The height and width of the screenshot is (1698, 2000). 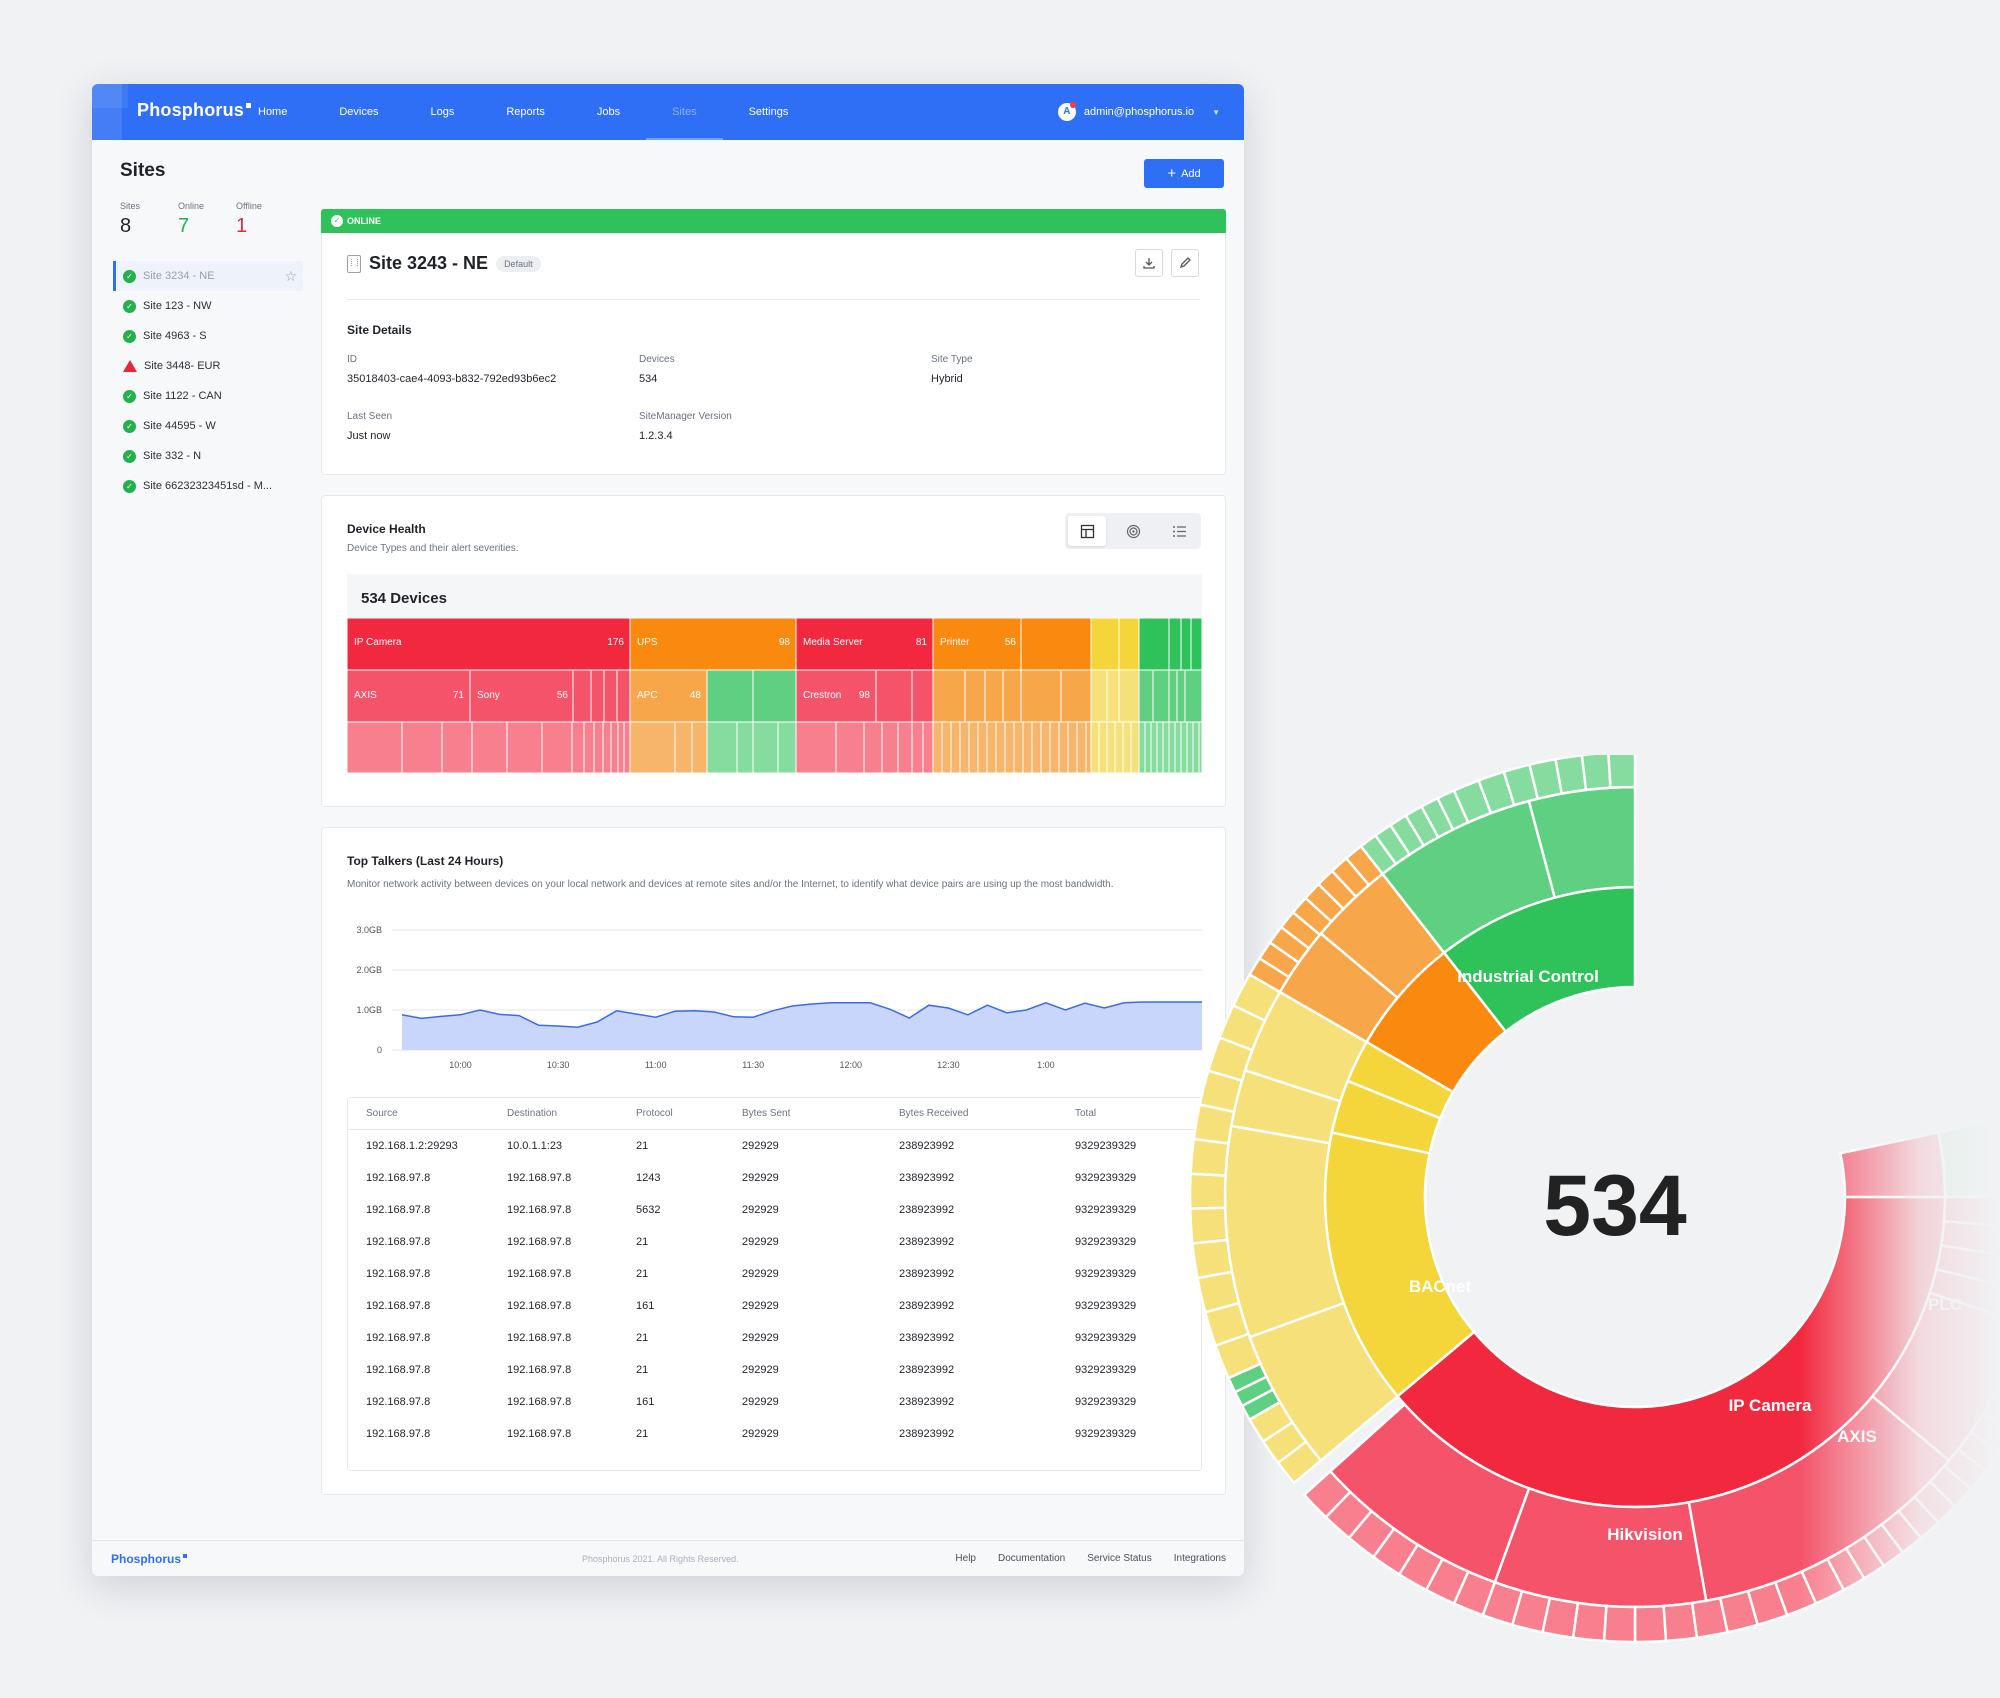 What do you see at coordinates (1031, 1558) in the screenshot?
I see `footer-link-documentation: Documentation` at bounding box center [1031, 1558].